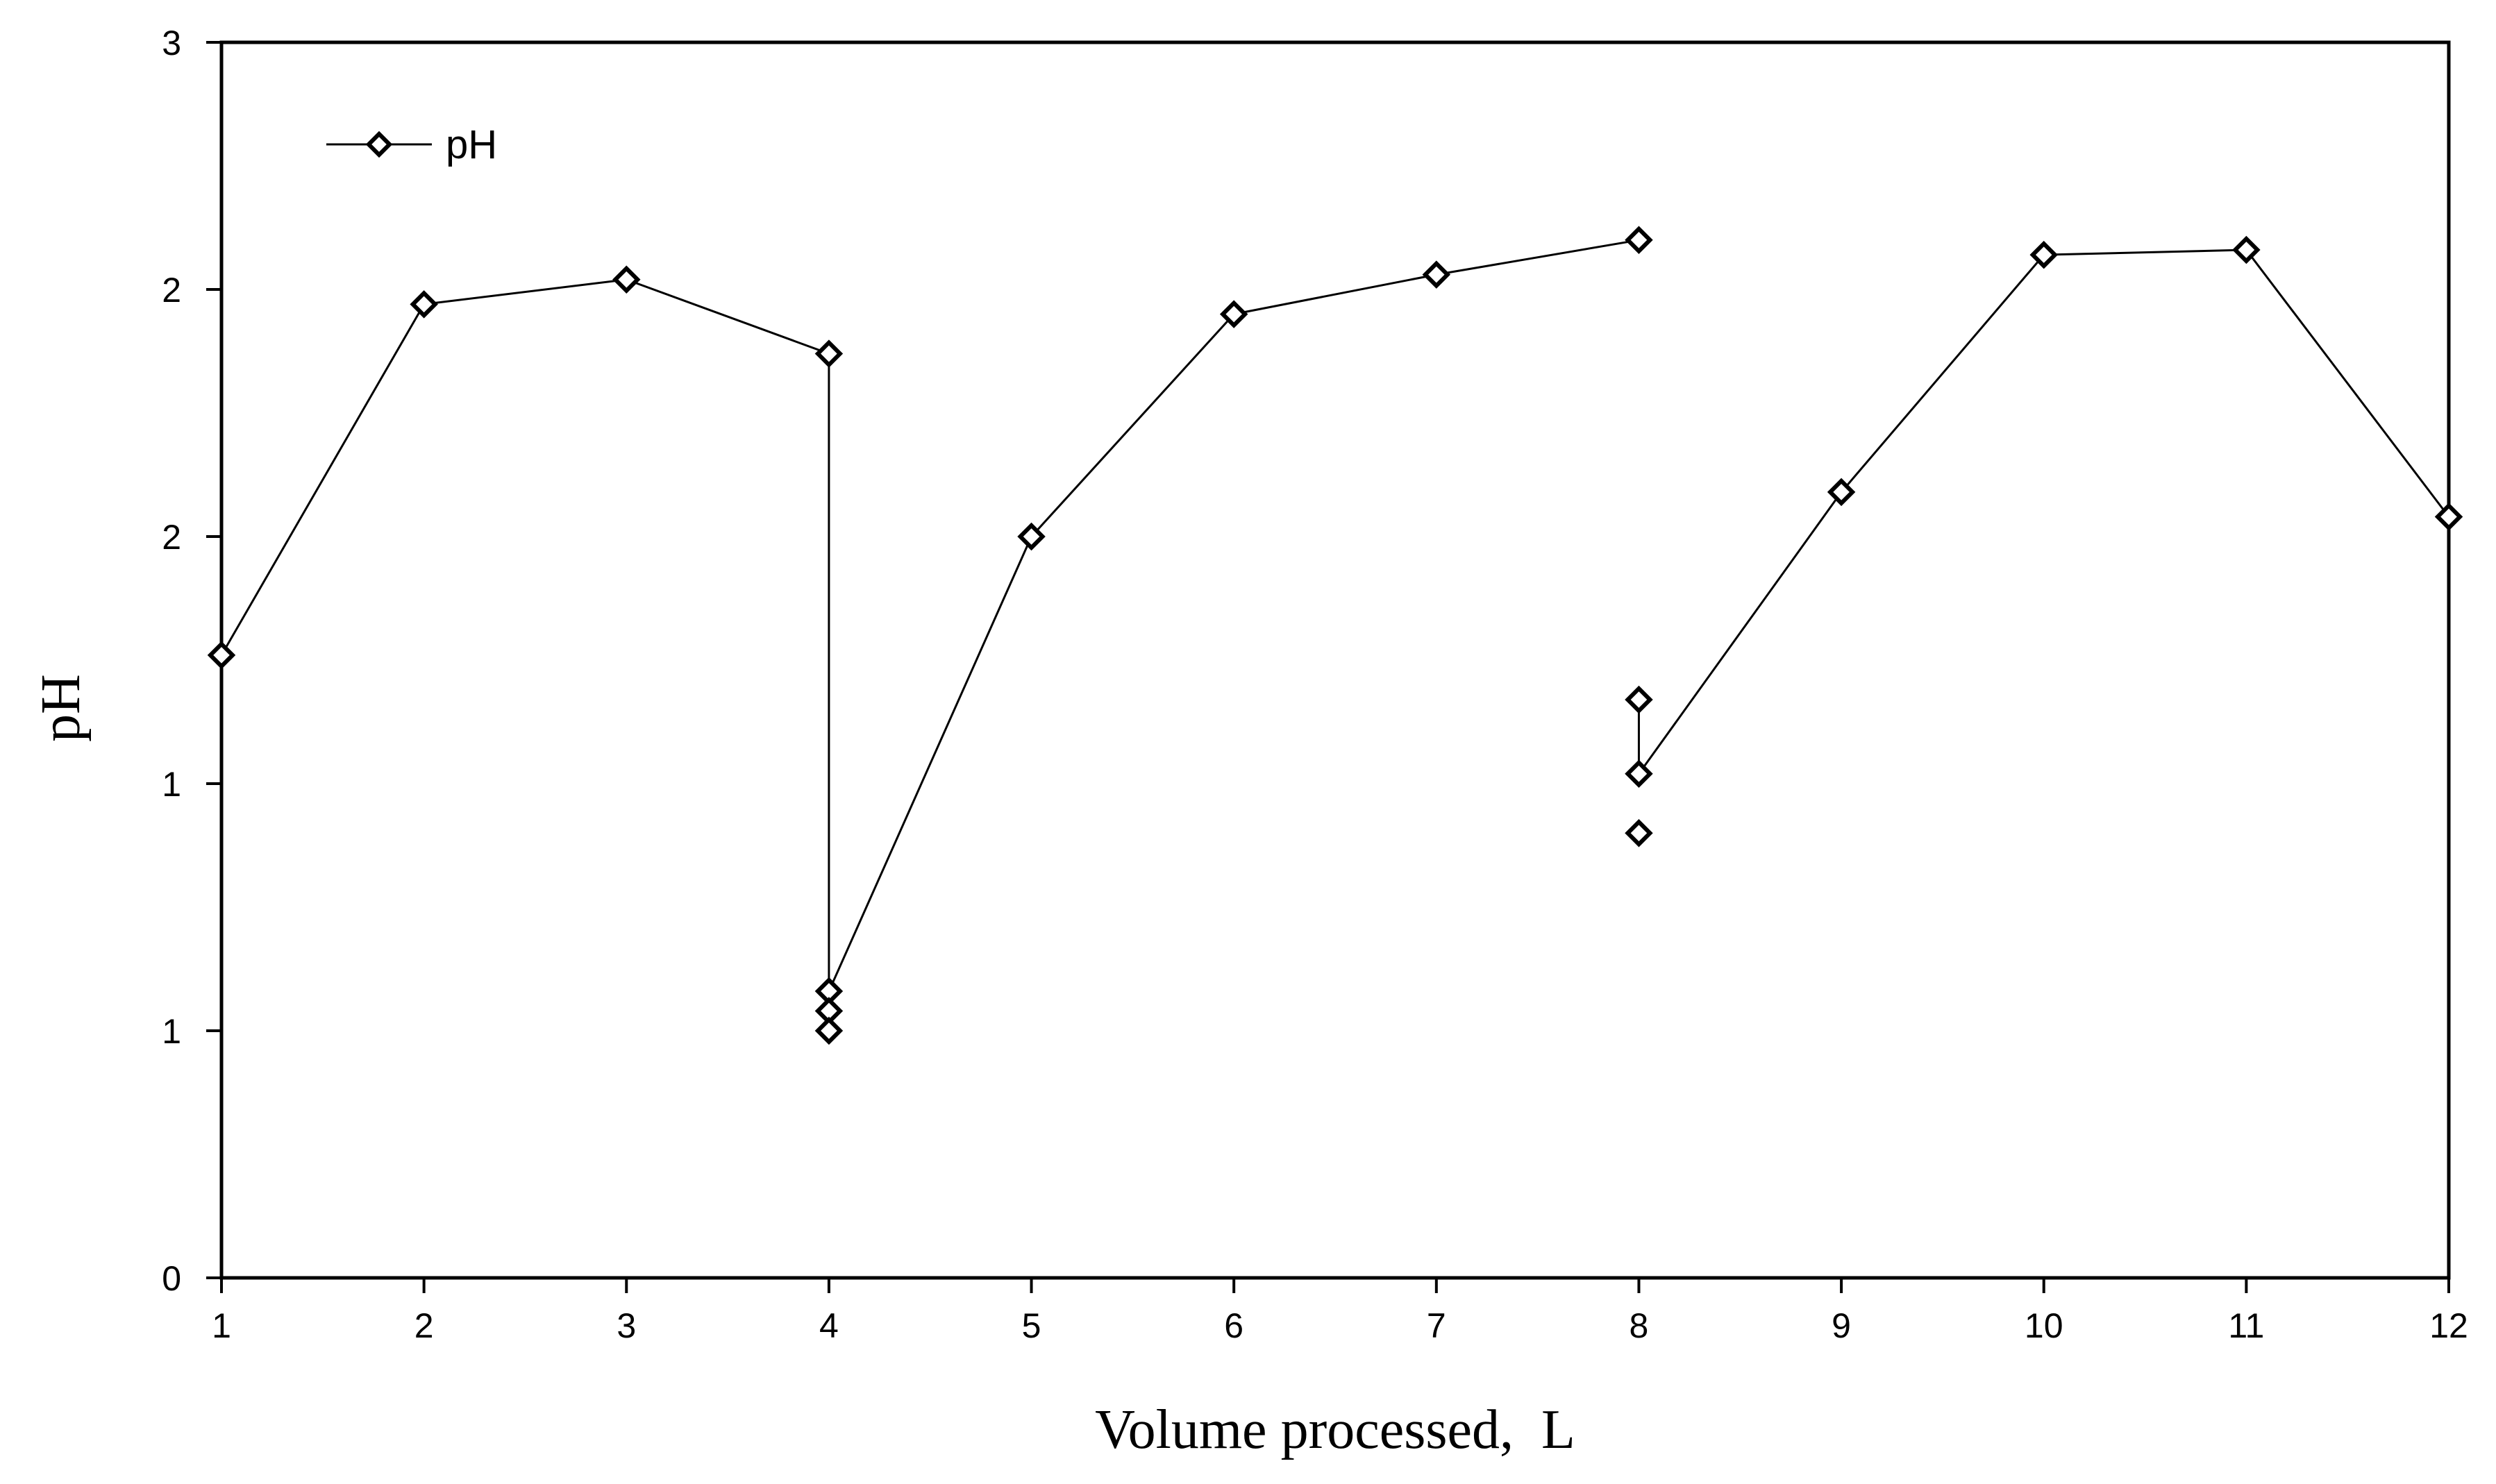  Describe the element at coordinates (1436, 1326) in the screenshot. I see `x-tick-label: 7` at that location.